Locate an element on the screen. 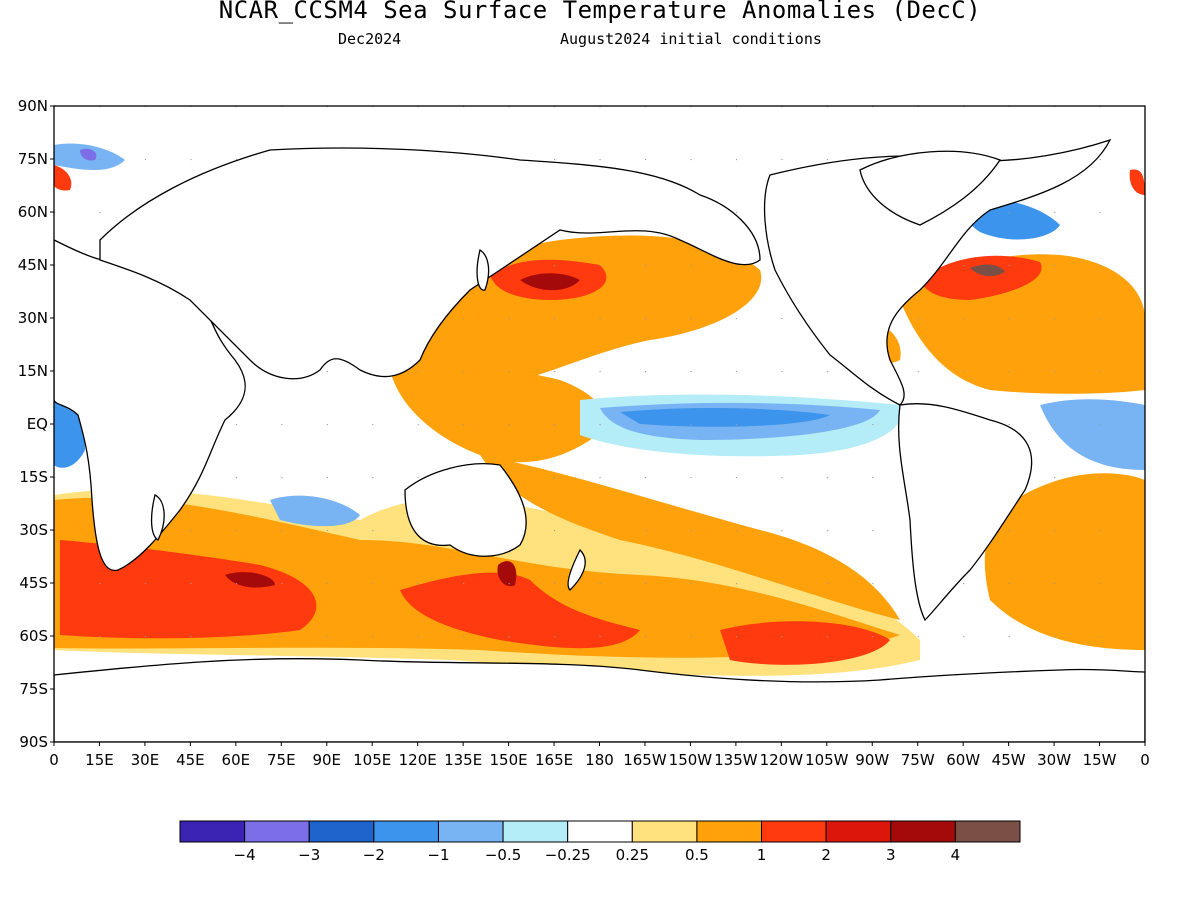  lat-label: 15N is located at coordinates (33, 371).